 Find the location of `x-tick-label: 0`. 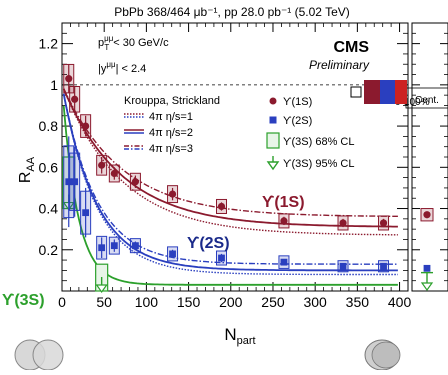

x-tick-label: 0 is located at coordinates (62, 302).